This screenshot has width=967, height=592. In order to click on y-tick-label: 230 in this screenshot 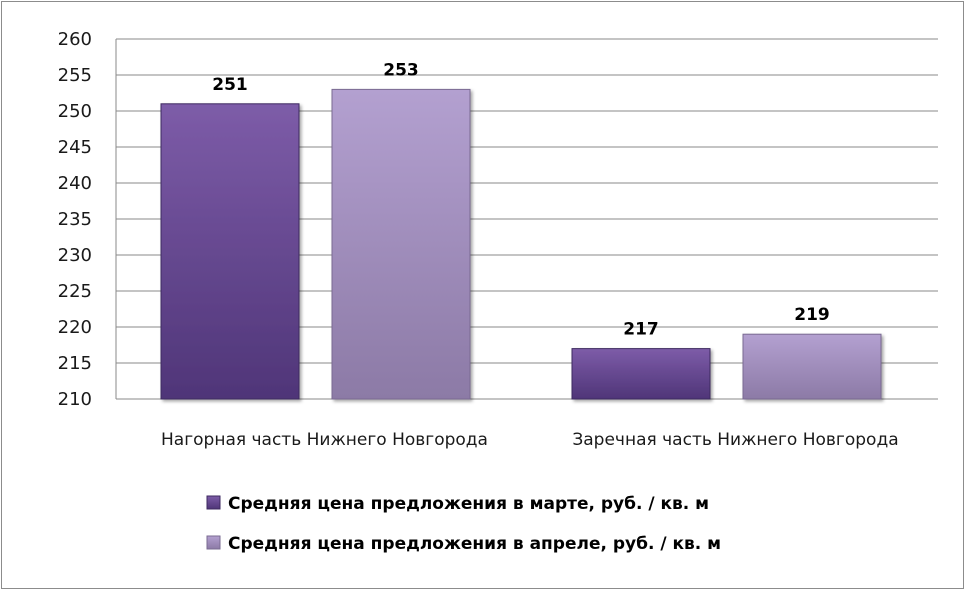, I will do `click(75, 255)`.